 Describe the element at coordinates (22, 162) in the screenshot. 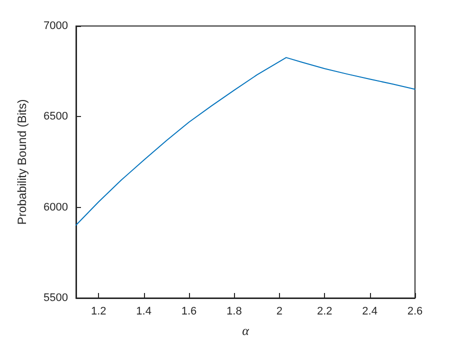

I see `y-axis-title: Probability Bound (Bits)` at that location.